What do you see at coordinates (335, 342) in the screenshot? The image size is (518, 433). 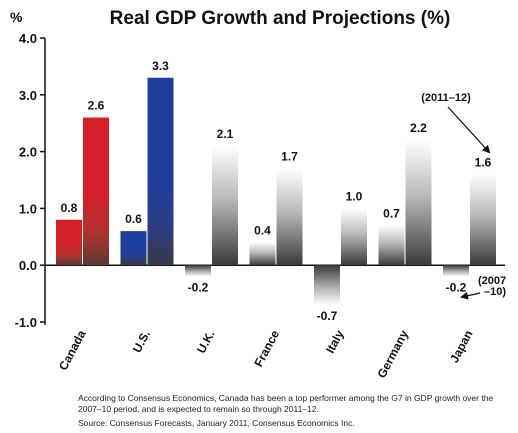 I see `category-label: Italy` at bounding box center [335, 342].